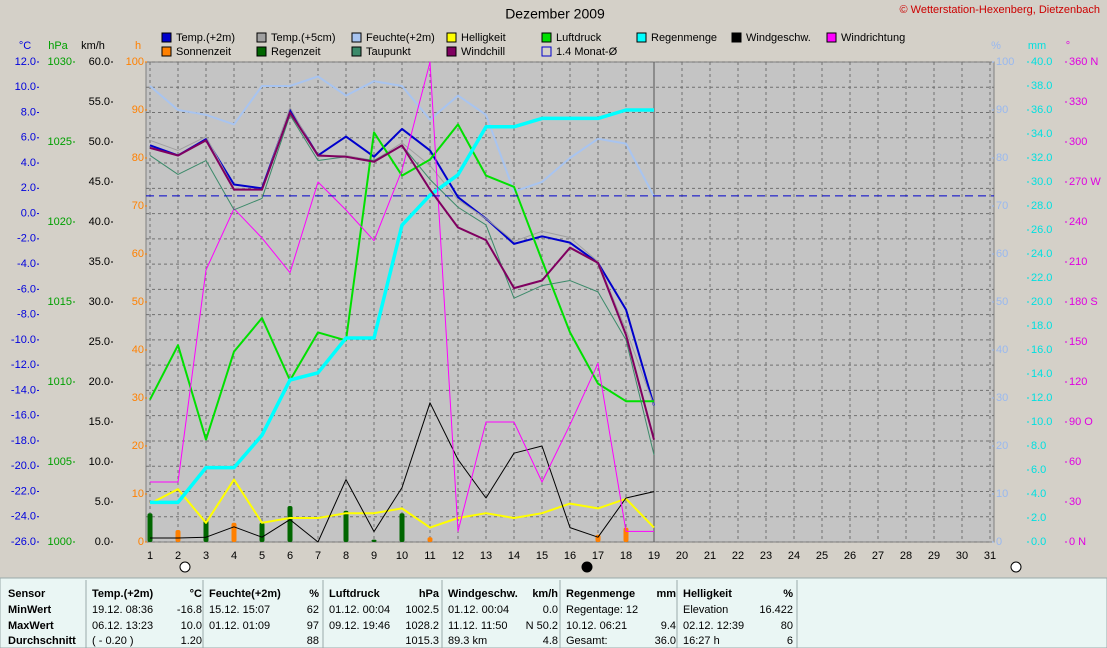 The image size is (1107, 648). Describe the element at coordinates (429, 594) in the screenshot. I see `section-unit: hPa` at that location.